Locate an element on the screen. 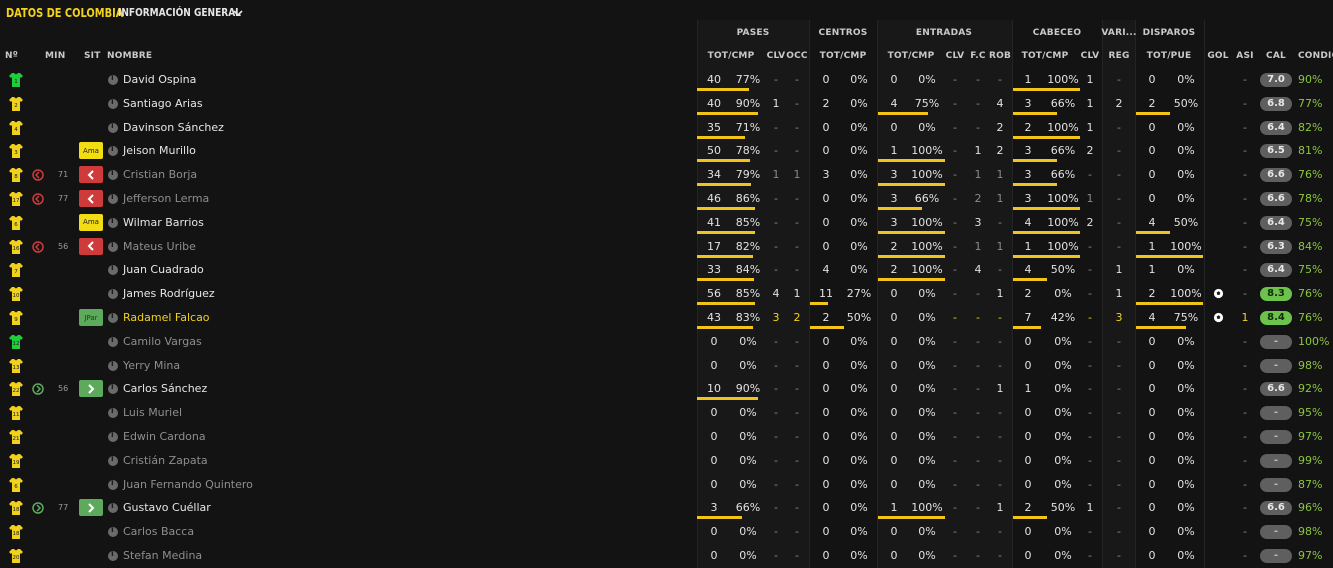 The width and height of the screenshot is (1333, 568). col-header-asi: ASI is located at coordinates (1245, 56).